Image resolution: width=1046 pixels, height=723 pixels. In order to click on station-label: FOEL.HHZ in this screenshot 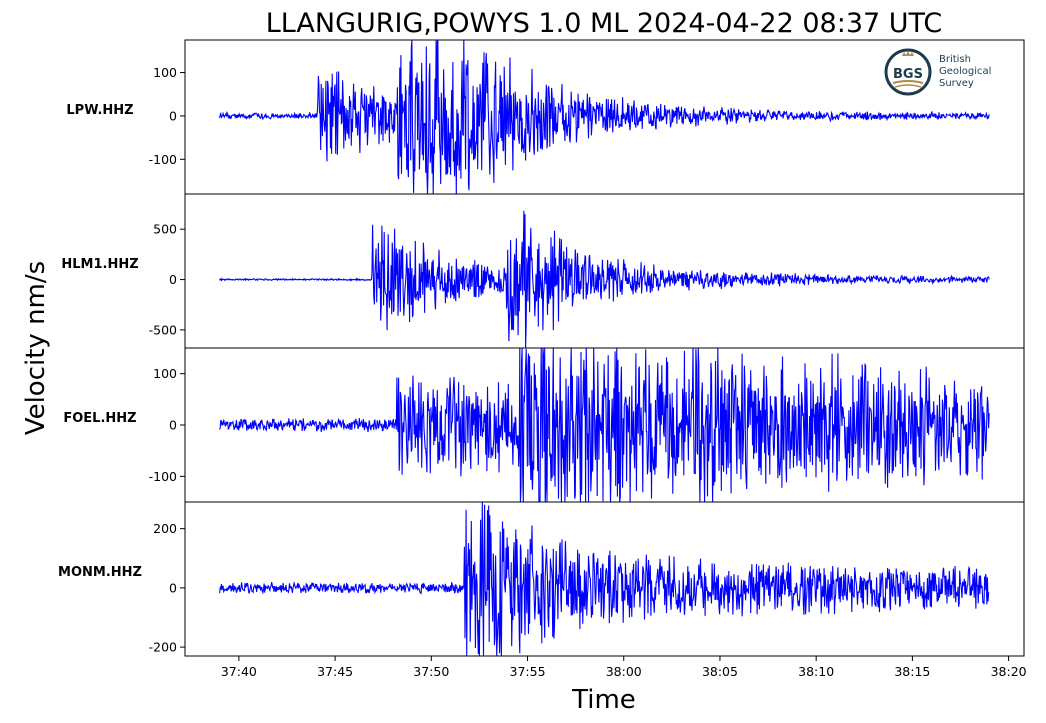, I will do `click(99, 418)`.